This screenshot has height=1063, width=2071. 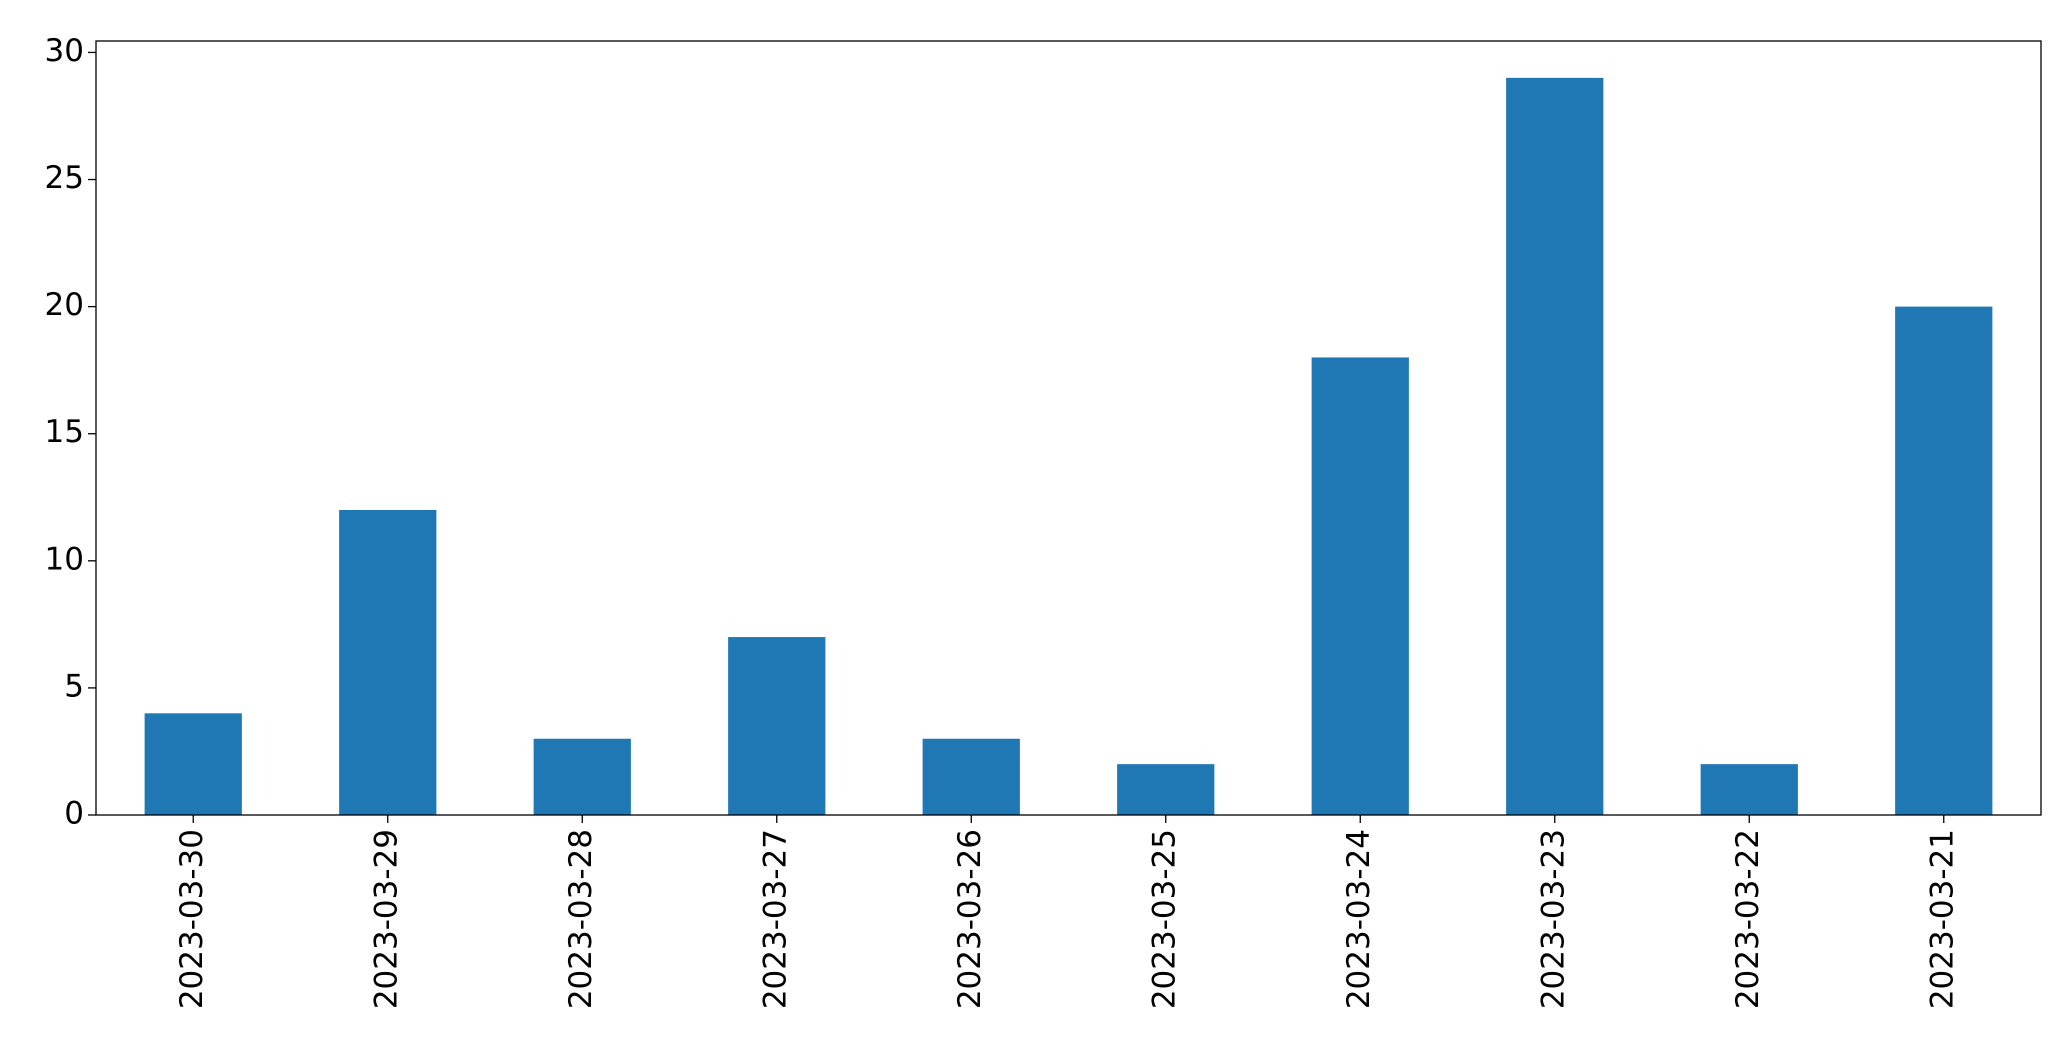 What do you see at coordinates (64, 432) in the screenshot?
I see `y-tick-label: 15` at bounding box center [64, 432].